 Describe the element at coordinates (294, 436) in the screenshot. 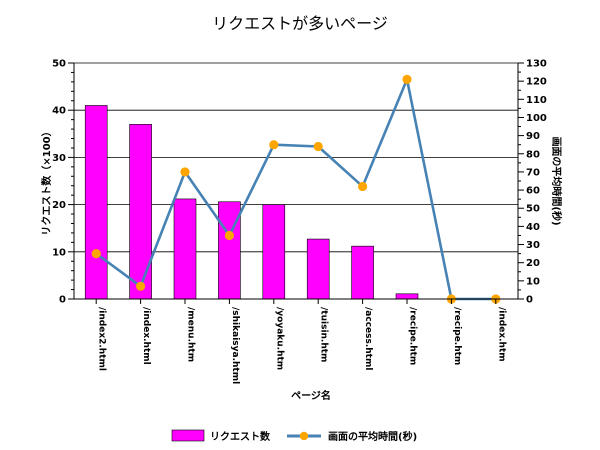

I see `legend: リクエスト数 画面の平均時間(秒)` at that location.